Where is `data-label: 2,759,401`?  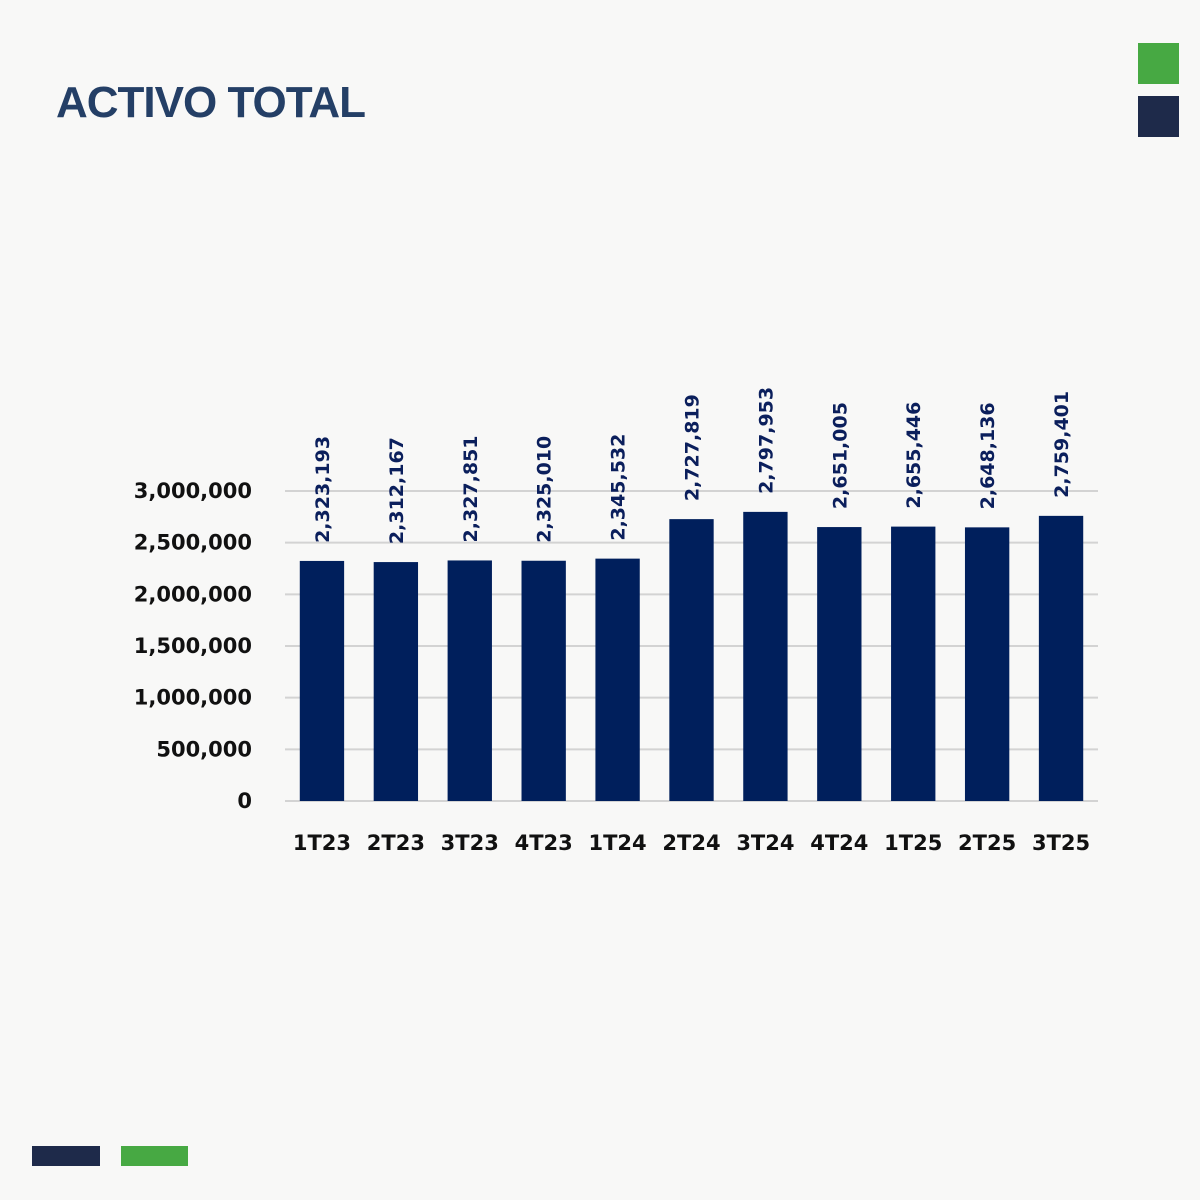
data-label: 2,759,401 is located at coordinates (1062, 444).